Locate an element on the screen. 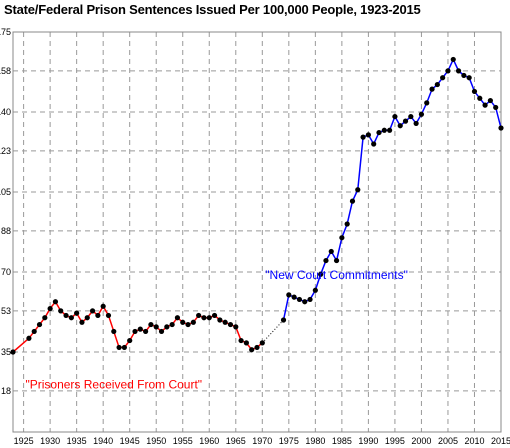 Image resolution: width=510 pixels, height=448 pixels. x-tick-label: 1960 is located at coordinates (209, 441).